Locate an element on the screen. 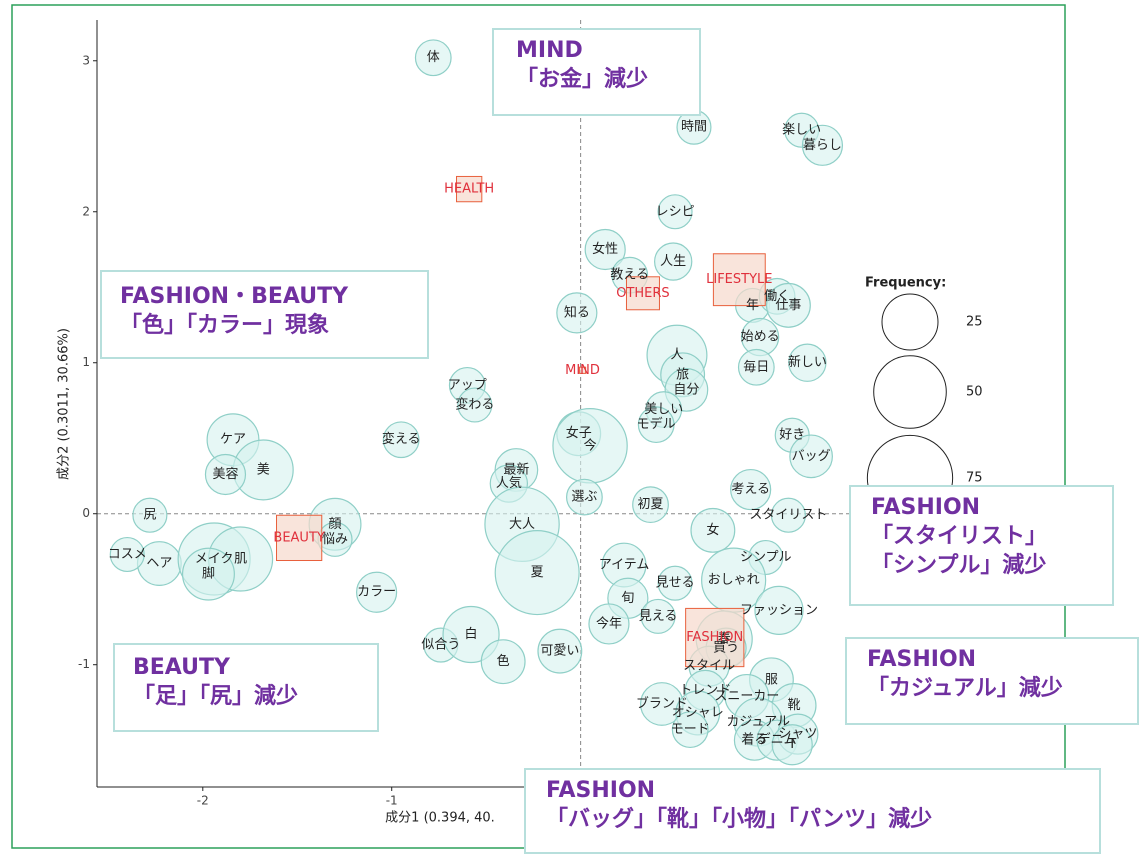 The image size is (1139, 854). point-label: 初夏 is located at coordinates (651, 504).